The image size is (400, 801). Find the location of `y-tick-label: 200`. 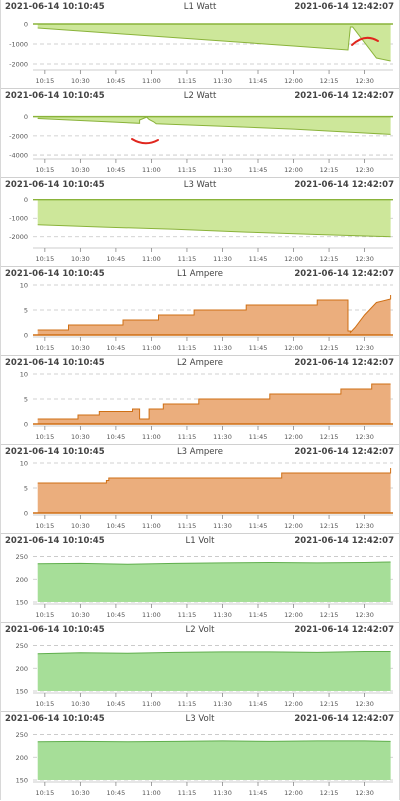

y-tick-label: 200 is located at coordinates (22, 669).